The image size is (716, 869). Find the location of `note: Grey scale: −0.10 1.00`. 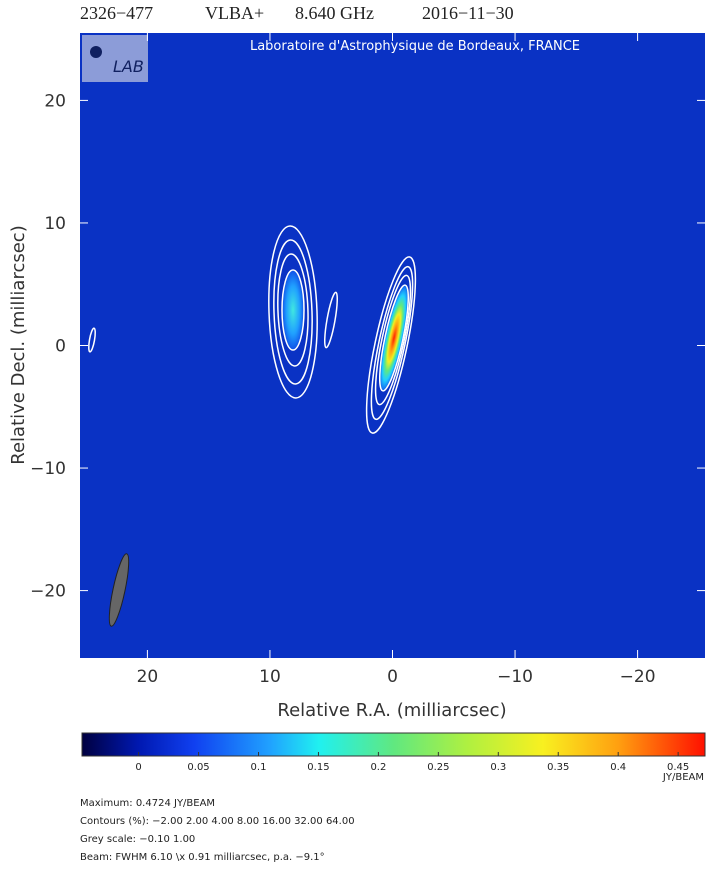

note: Grey scale: −0.10 1.00 is located at coordinates (137, 839).